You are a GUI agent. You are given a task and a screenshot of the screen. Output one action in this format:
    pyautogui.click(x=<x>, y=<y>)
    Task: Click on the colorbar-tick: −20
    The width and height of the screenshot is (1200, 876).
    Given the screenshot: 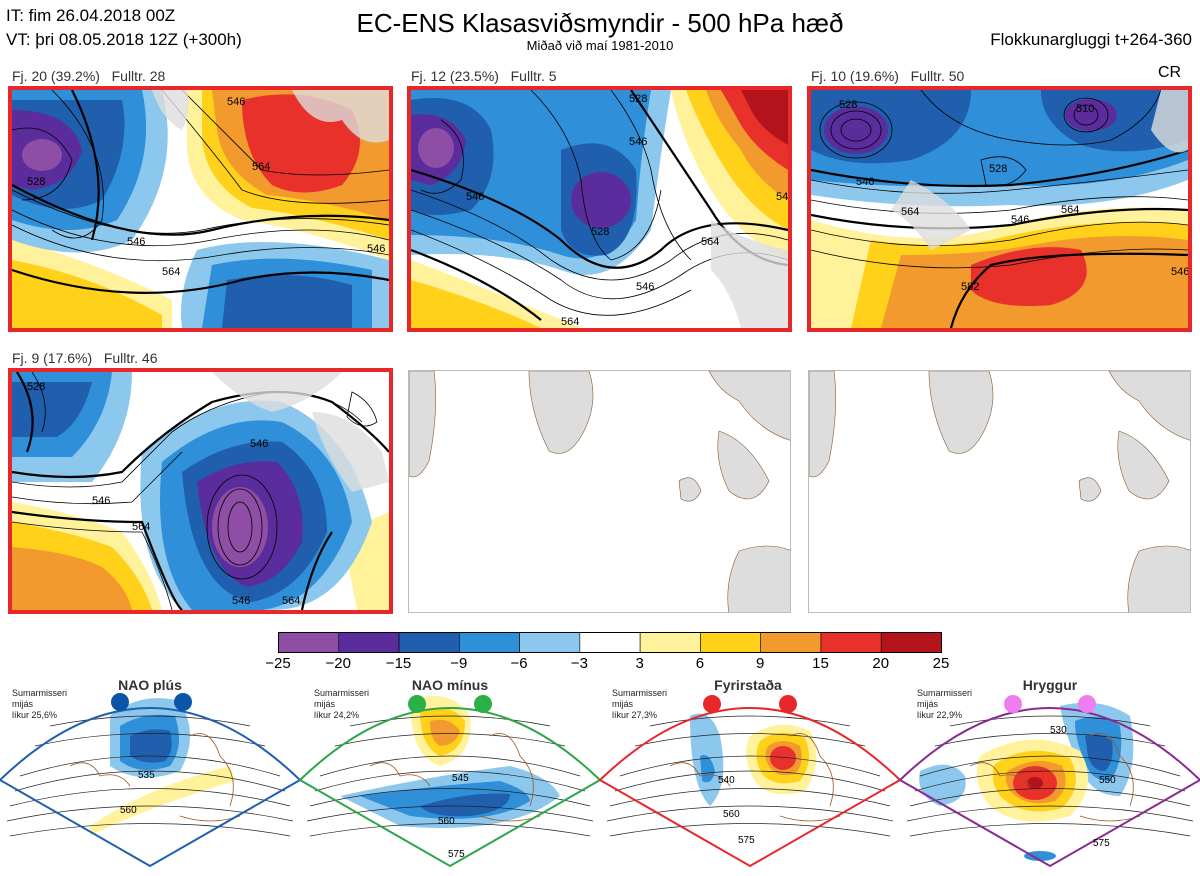 What is the action you would take?
    pyautogui.click(x=338, y=663)
    